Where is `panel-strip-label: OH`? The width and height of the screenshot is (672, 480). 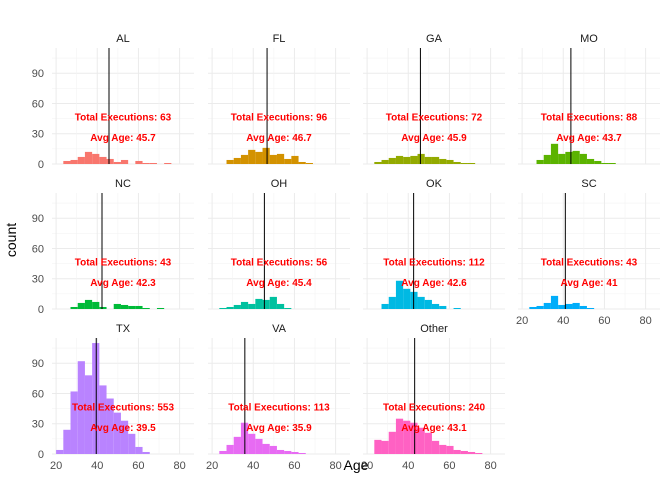
panel-strip-label: OH is located at coordinates (279, 184).